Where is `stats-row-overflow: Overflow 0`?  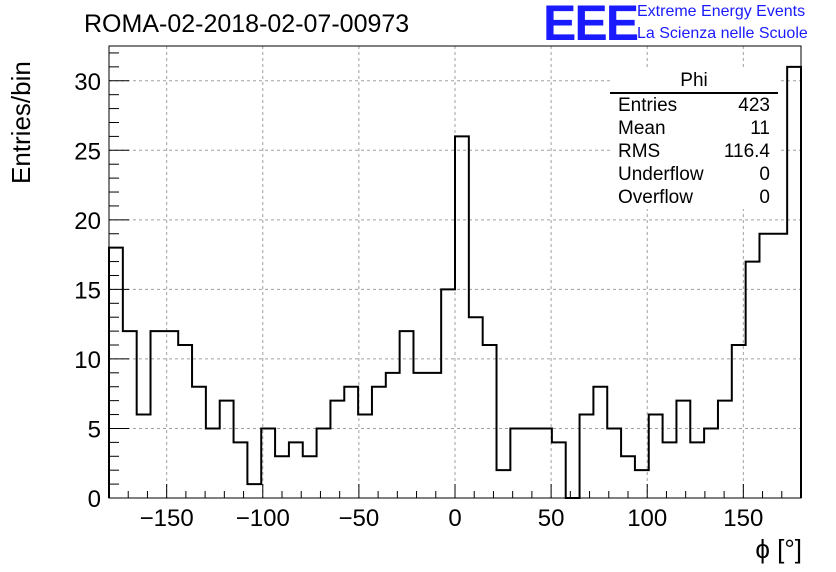
stats-row-overflow: Overflow 0 is located at coordinates (694, 197).